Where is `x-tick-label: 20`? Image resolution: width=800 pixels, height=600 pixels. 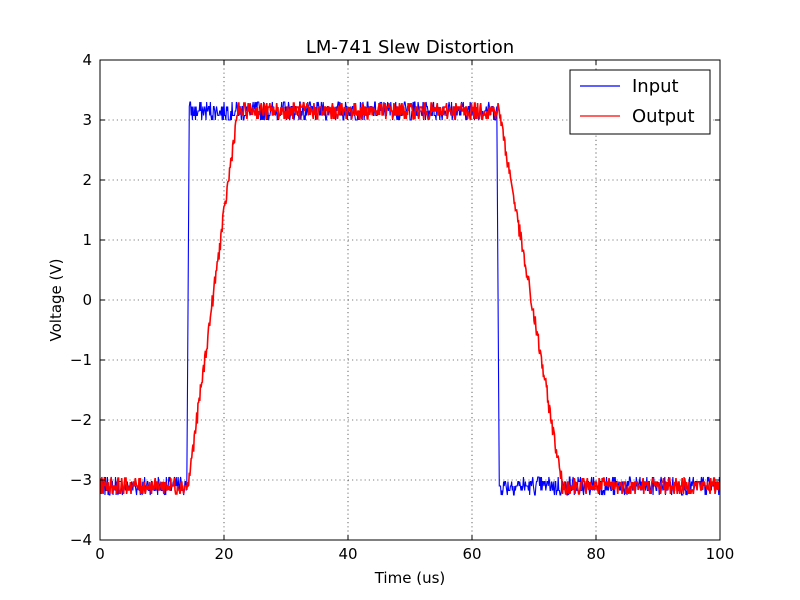 x-tick-label: 20 is located at coordinates (223, 554).